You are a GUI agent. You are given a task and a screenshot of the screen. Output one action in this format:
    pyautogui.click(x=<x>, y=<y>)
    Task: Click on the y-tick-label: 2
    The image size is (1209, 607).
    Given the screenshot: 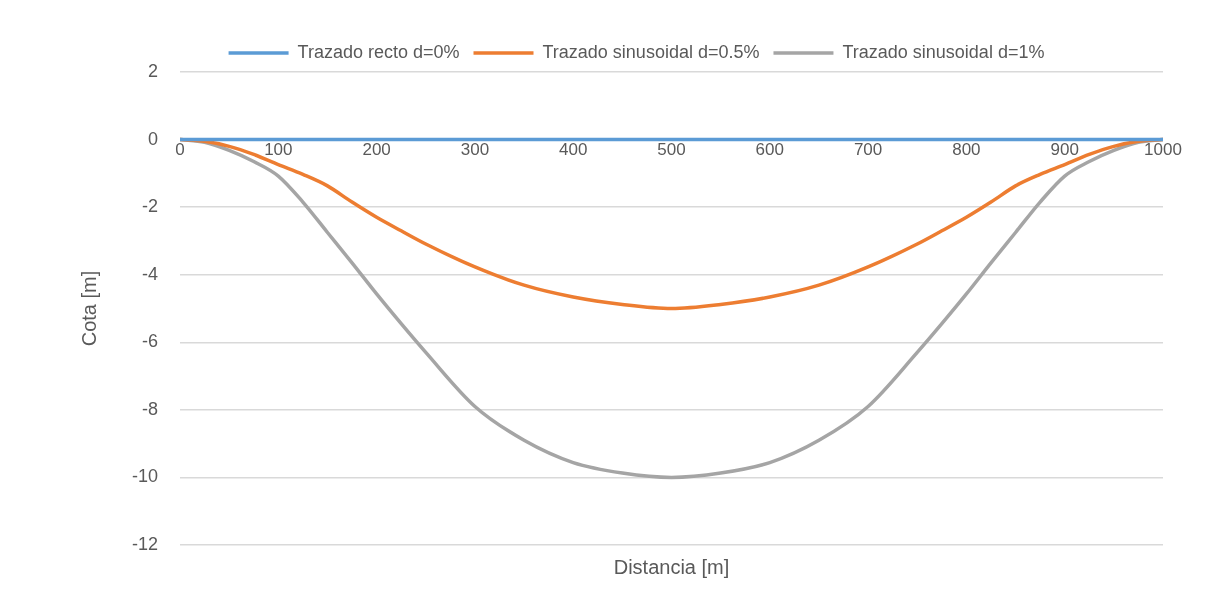 What is the action you would take?
    pyautogui.click(x=153, y=70)
    